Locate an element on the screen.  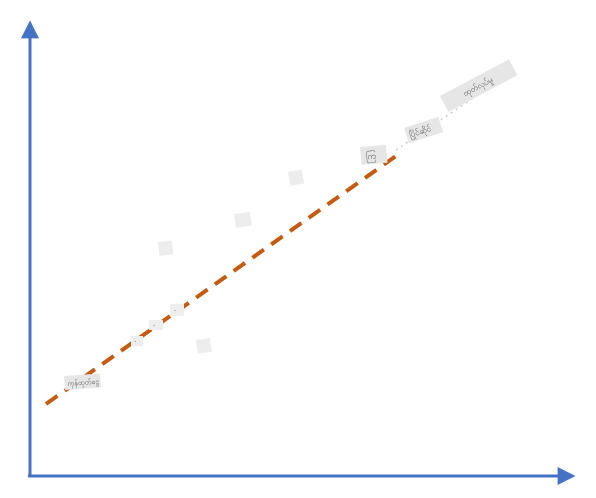
label-near-origin: ကုန်ထုတ်ငွေ is located at coordinates (82, 381).